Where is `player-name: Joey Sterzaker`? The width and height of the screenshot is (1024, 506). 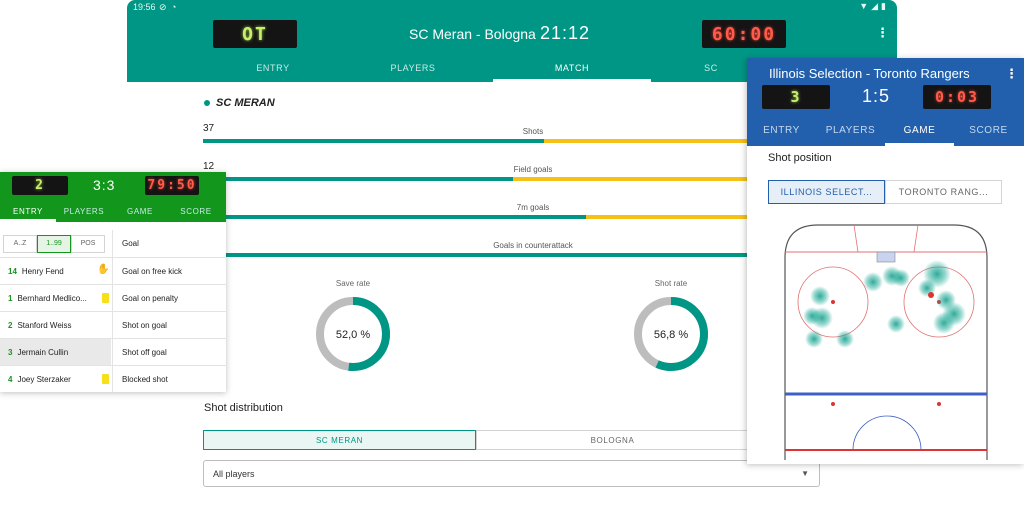
player-name: Joey Sterzaker is located at coordinates (44, 379).